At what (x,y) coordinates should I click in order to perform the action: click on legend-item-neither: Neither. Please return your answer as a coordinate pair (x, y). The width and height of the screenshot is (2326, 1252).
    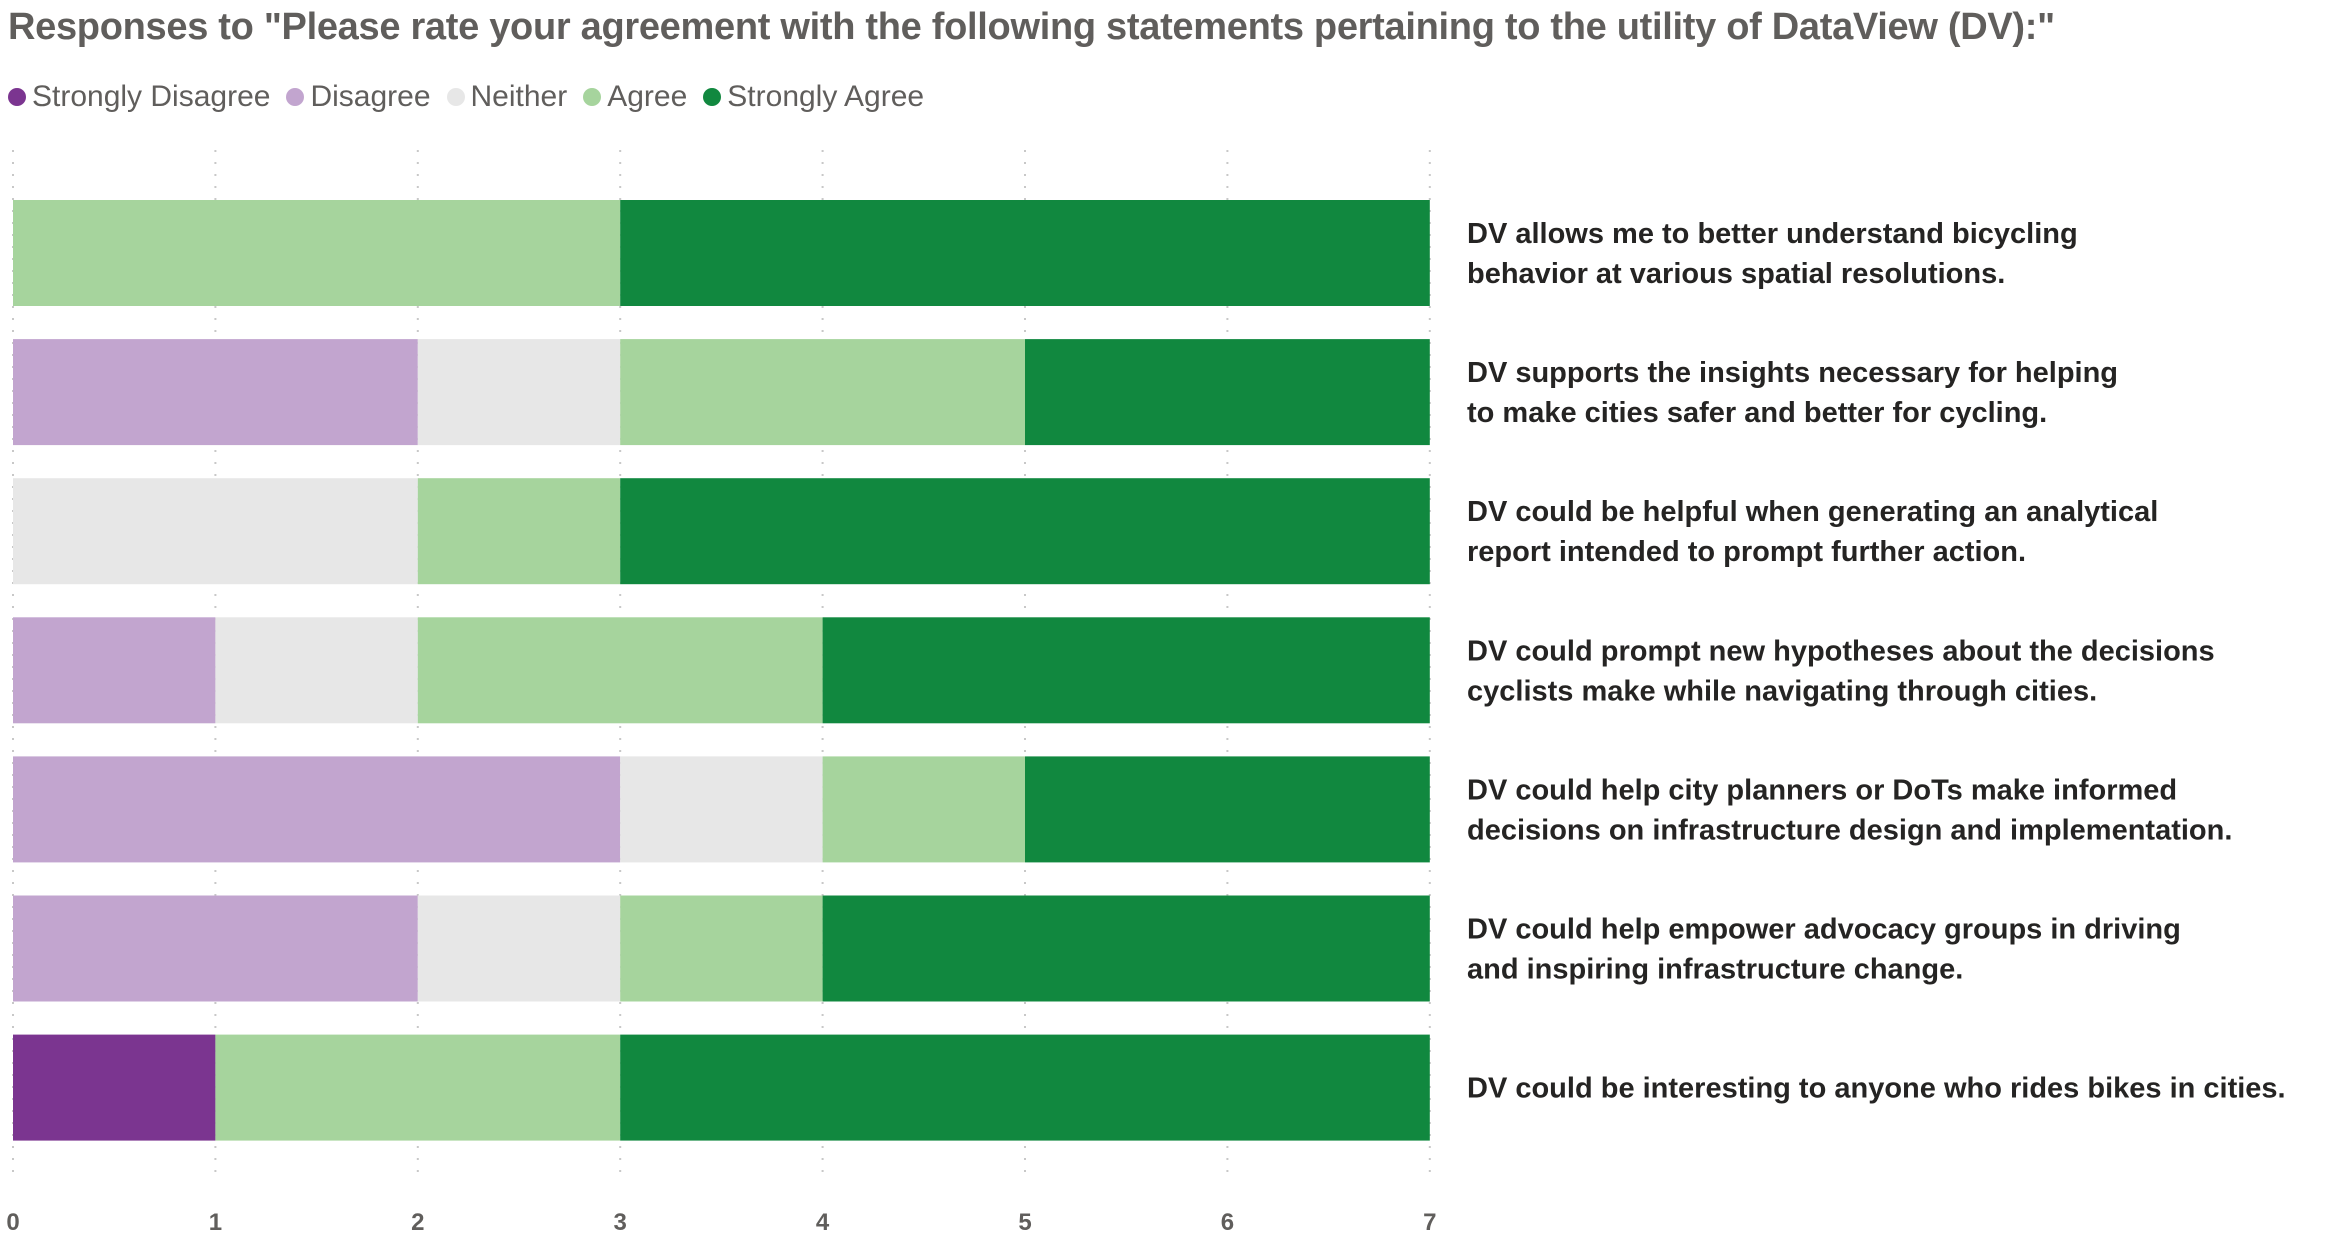
    Looking at the image, I should click on (507, 97).